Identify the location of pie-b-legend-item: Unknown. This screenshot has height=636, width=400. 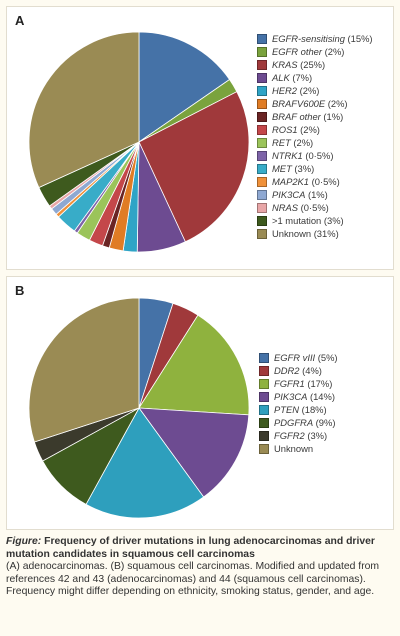
(298, 448).